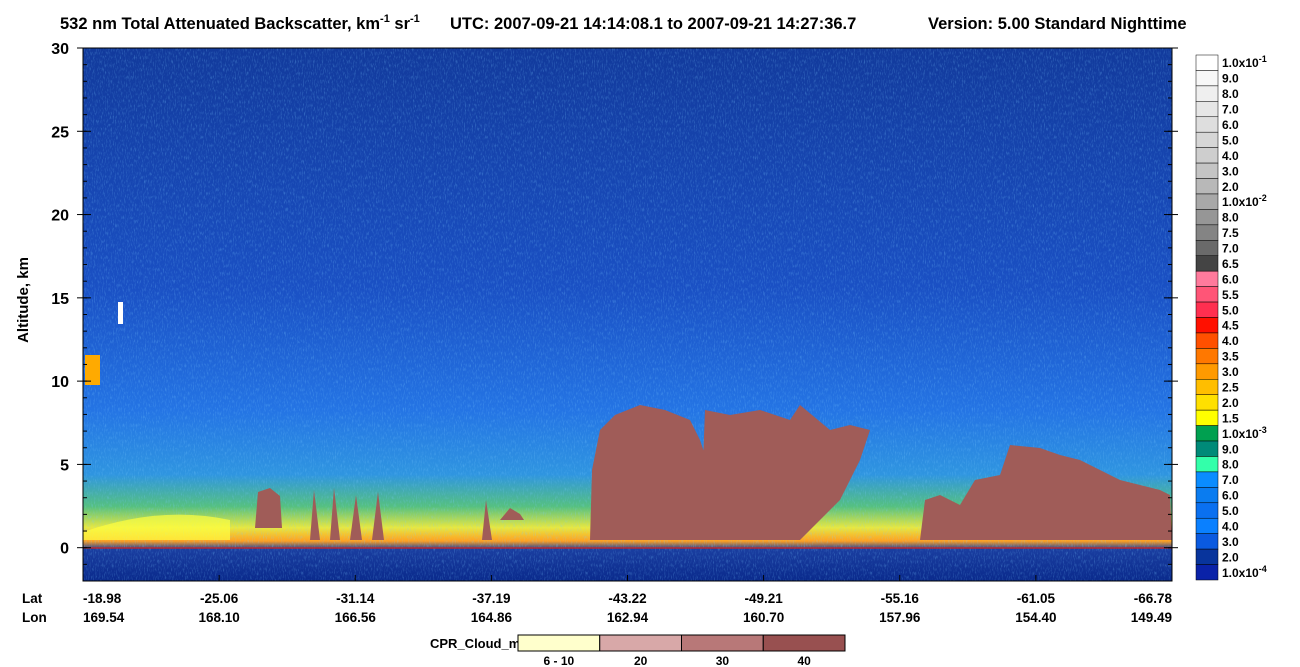  What do you see at coordinates (492, 617) in the screenshot?
I see `x-tick-label: 164.86` at bounding box center [492, 617].